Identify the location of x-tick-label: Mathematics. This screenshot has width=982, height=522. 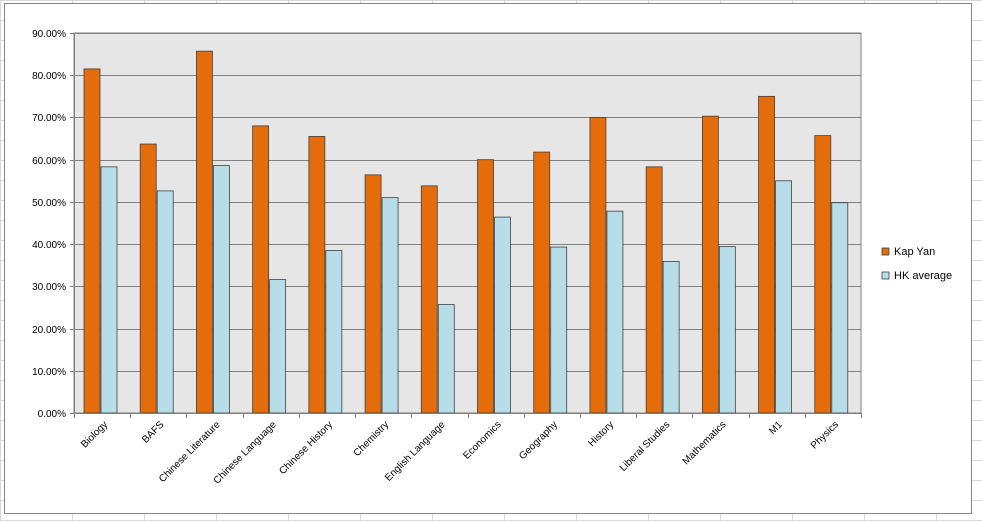
(705, 443).